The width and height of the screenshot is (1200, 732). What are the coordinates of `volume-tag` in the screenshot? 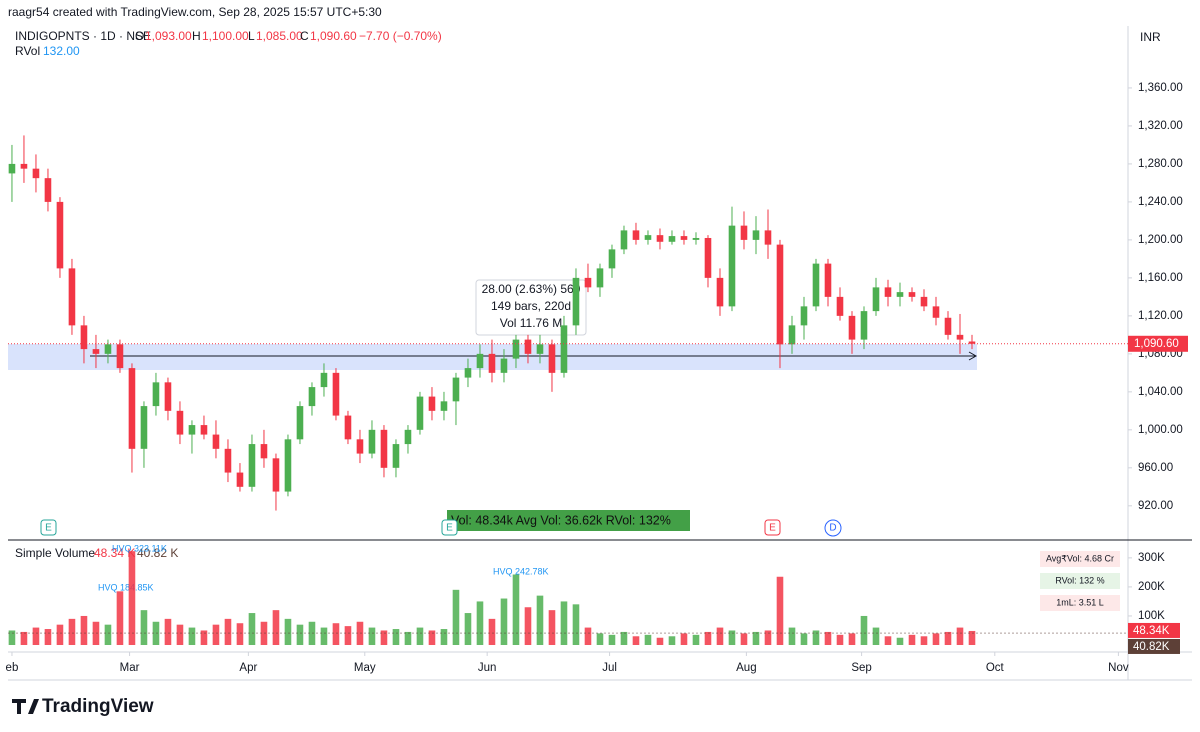 It's located at (1154, 630).